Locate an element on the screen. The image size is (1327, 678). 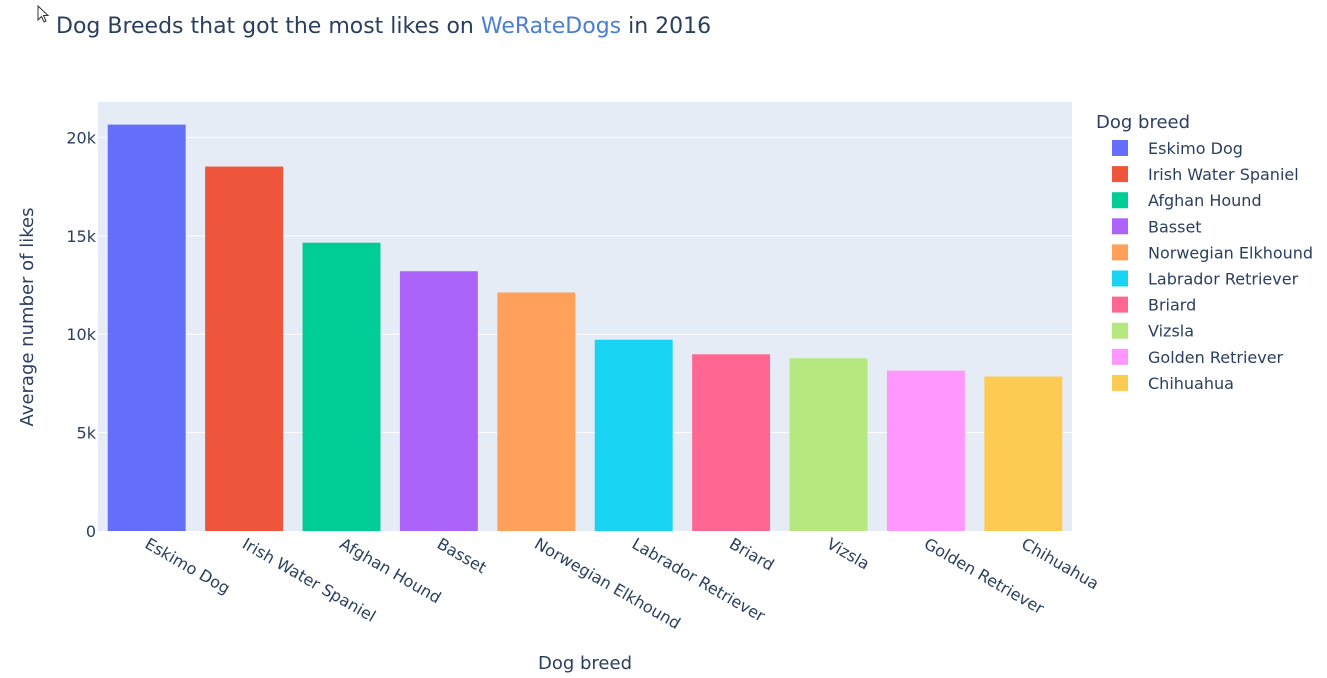
y-tick-label: 20k is located at coordinates (81, 137).